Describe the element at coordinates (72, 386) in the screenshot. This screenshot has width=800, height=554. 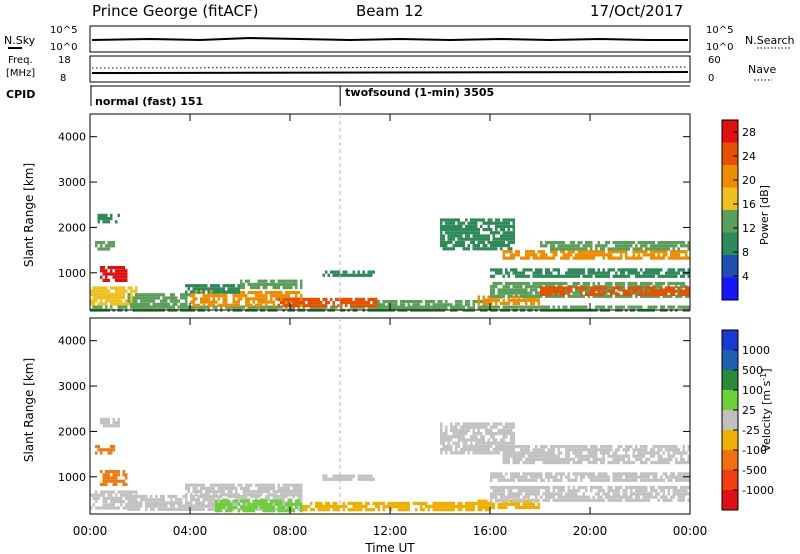
I see `velocity-ytick-2: 3000` at that location.